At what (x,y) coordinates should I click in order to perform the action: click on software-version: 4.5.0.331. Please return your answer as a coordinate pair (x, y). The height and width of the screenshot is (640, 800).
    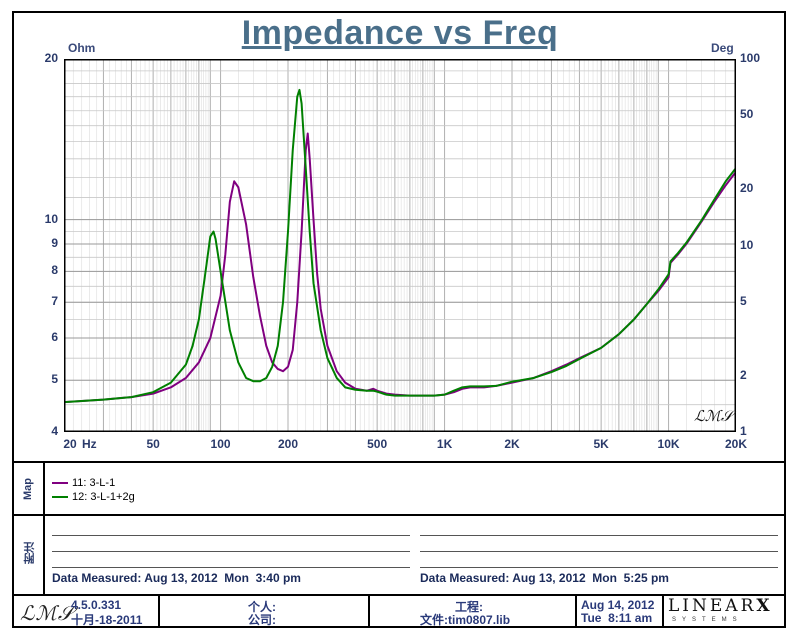
    Looking at the image, I should click on (96, 605).